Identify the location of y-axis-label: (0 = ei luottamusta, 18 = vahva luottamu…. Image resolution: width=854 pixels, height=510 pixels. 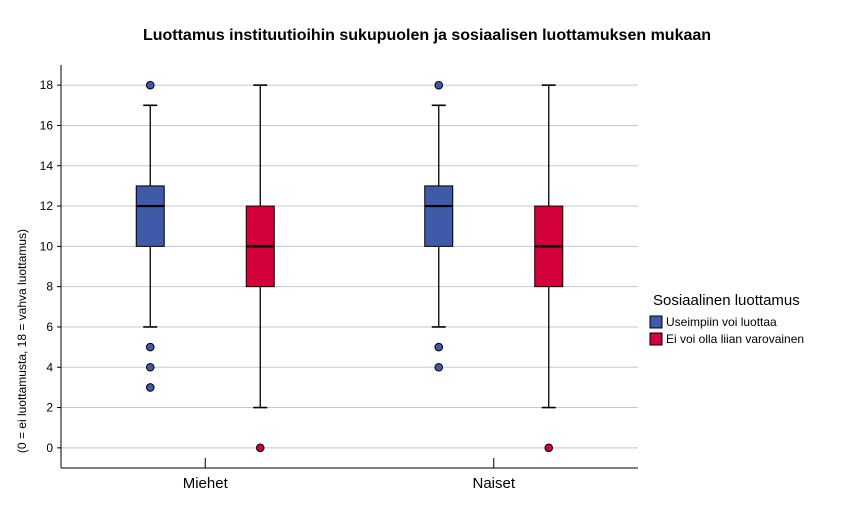
(22, 341).